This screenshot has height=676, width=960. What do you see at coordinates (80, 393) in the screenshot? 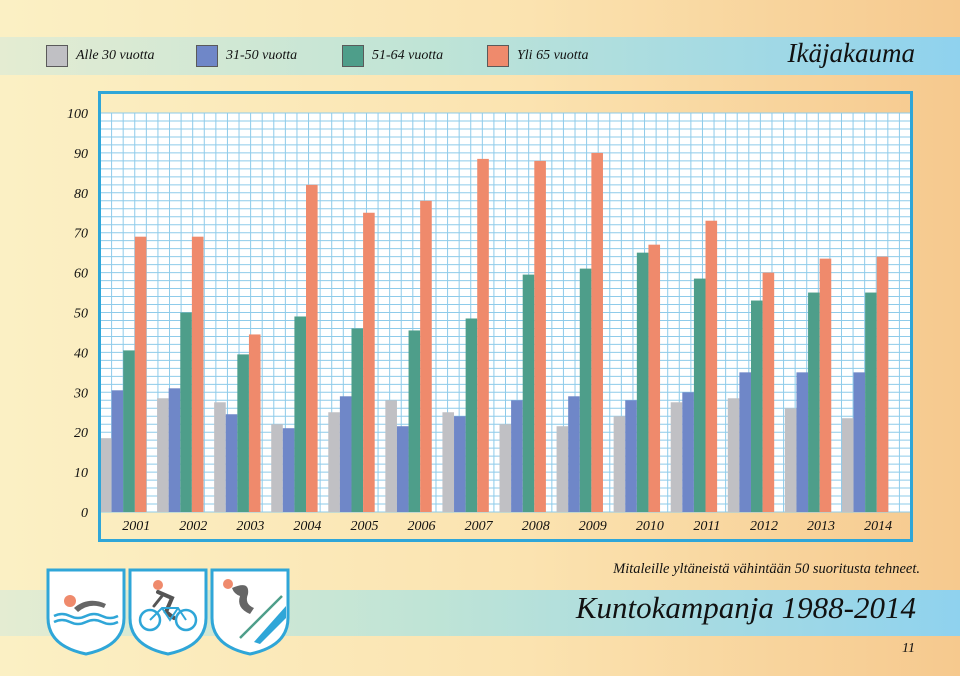
I see `y-tick-label: 30` at bounding box center [80, 393].